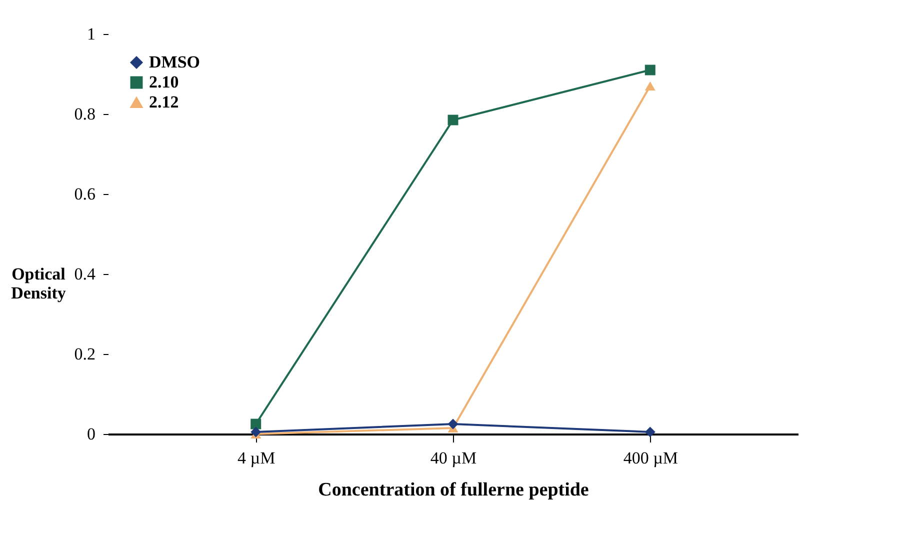 The height and width of the screenshot is (546, 913). I want to click on y-tick-label: 0, so click(91, 434).